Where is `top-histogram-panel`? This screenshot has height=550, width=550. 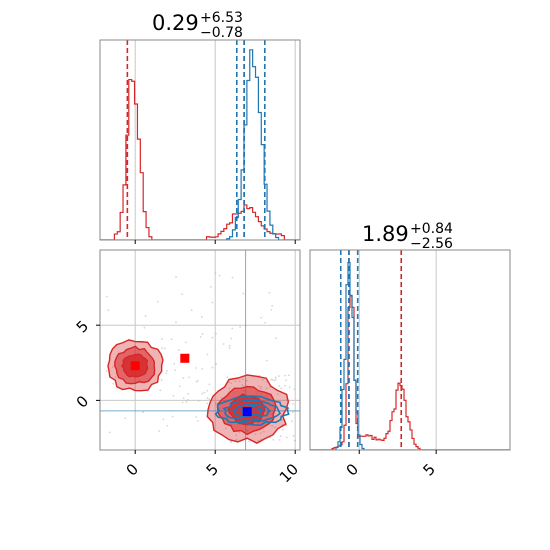
top-histogram-panel is located at coordinates (200, 141).